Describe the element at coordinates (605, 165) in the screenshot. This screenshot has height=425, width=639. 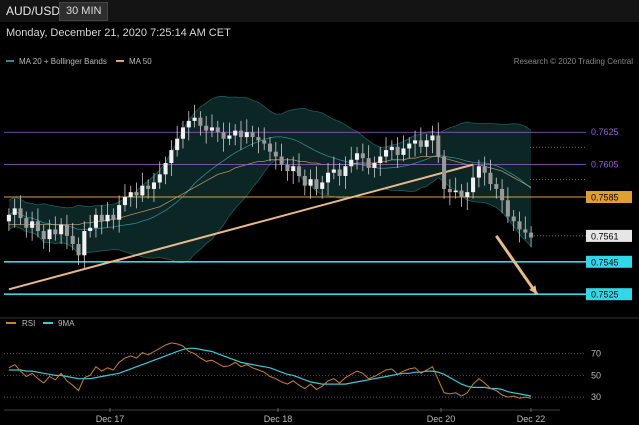
I see `price-level-label: 0.7605` at that location.